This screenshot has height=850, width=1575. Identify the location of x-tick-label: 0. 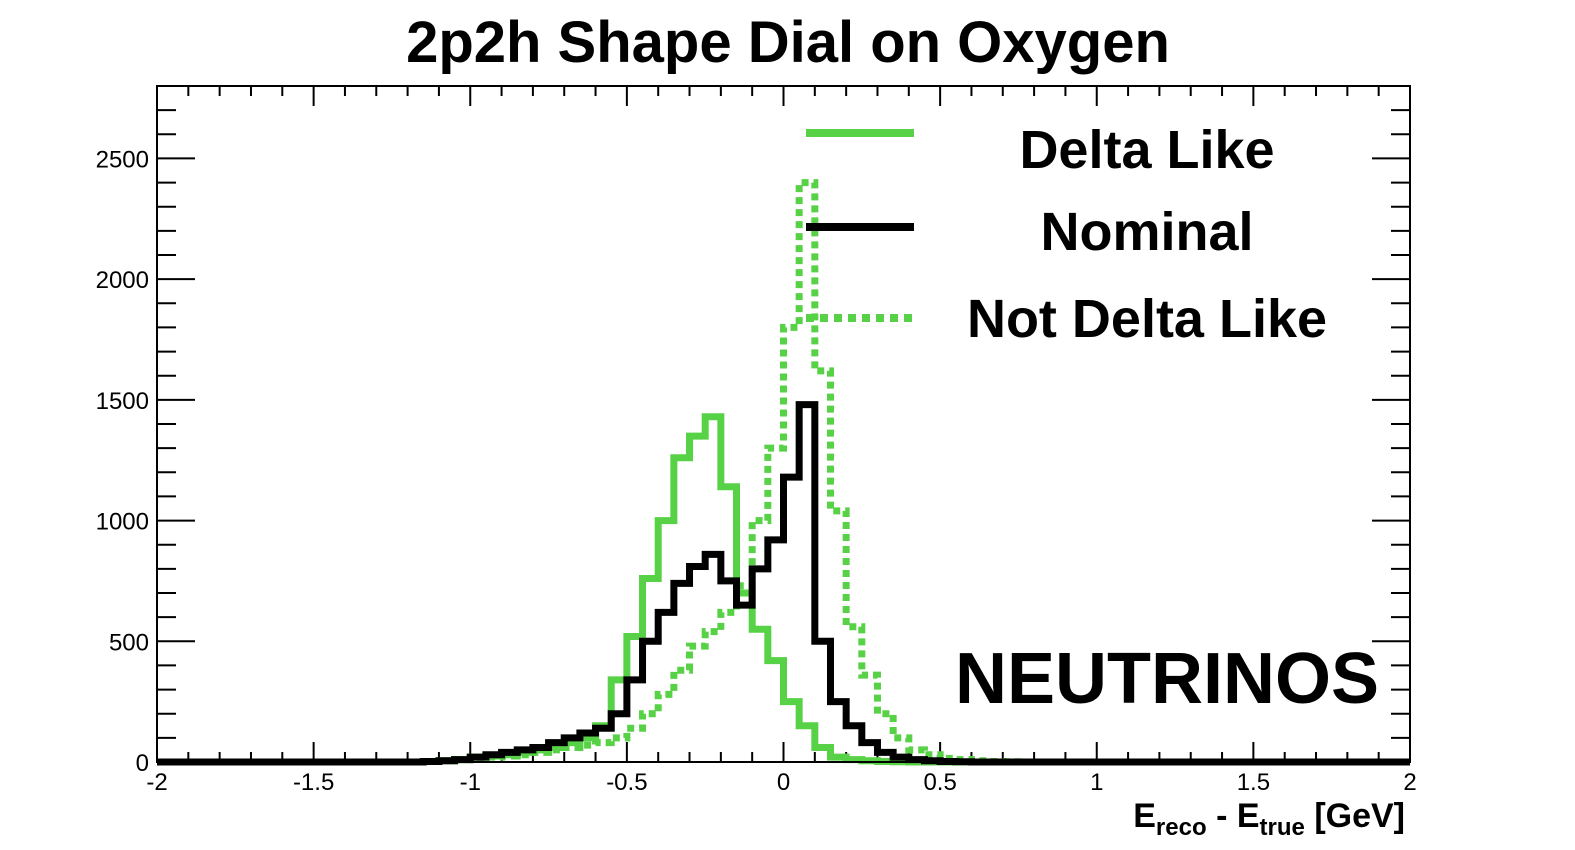
(783, 782).